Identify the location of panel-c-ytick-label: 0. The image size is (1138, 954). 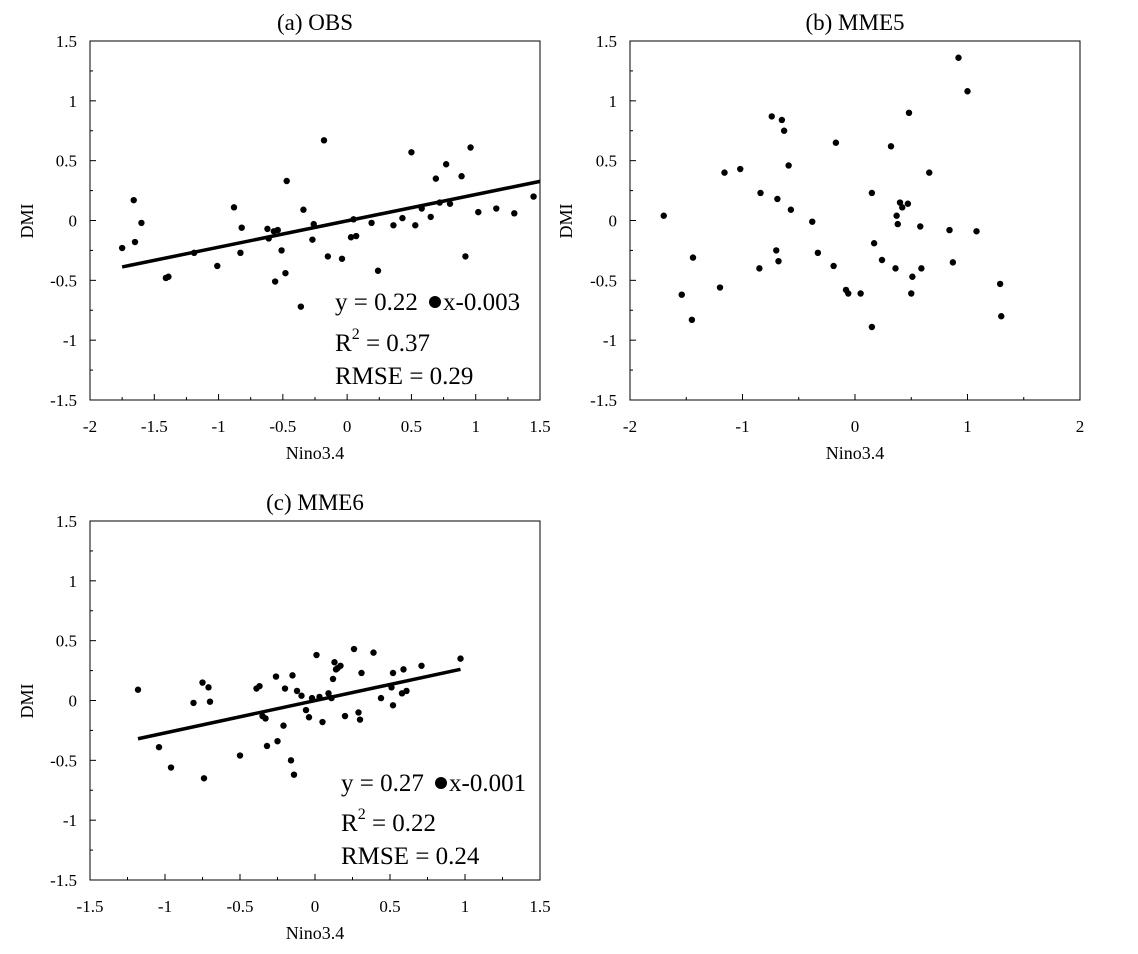
(73, 701).